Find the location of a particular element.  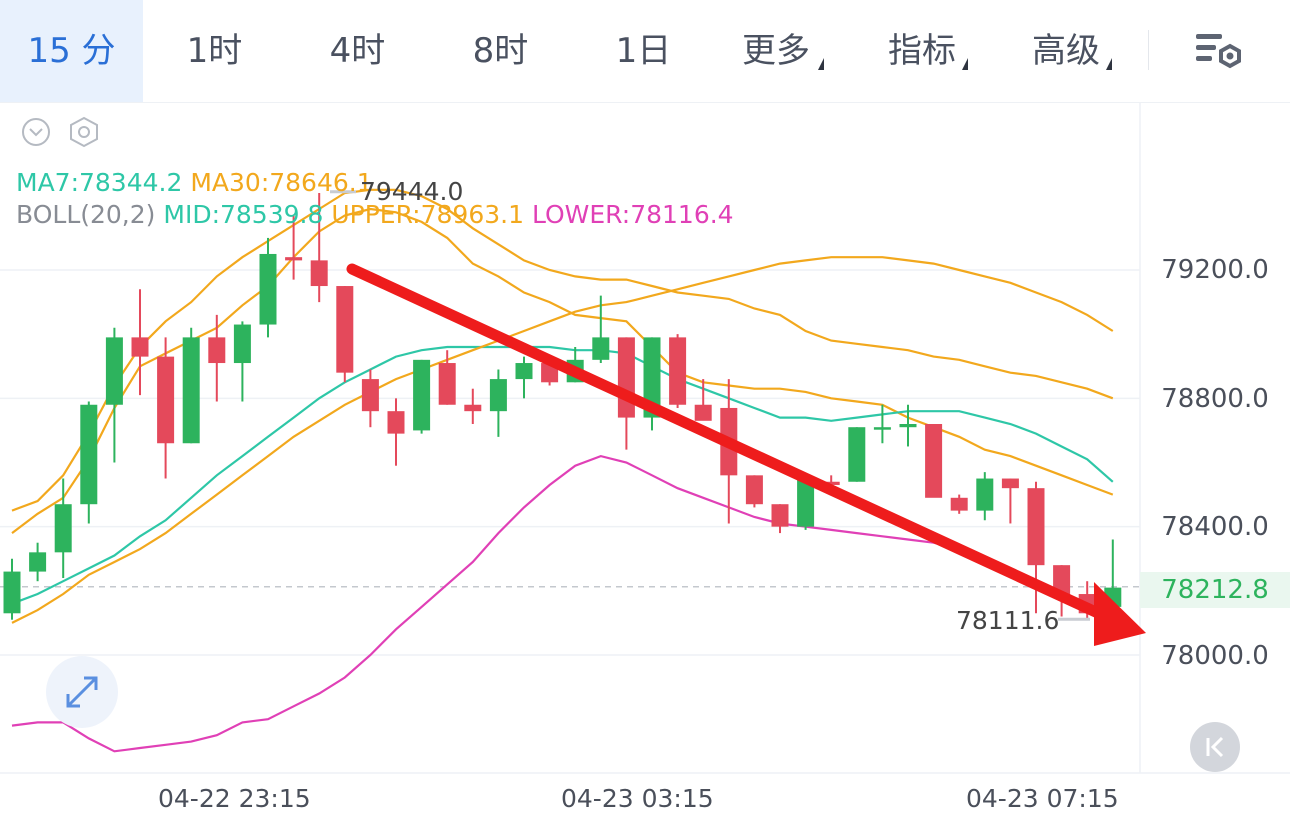

ma-legend: MA7:78344.2 MA30:78646.1 is located at coordinates (194, 182).